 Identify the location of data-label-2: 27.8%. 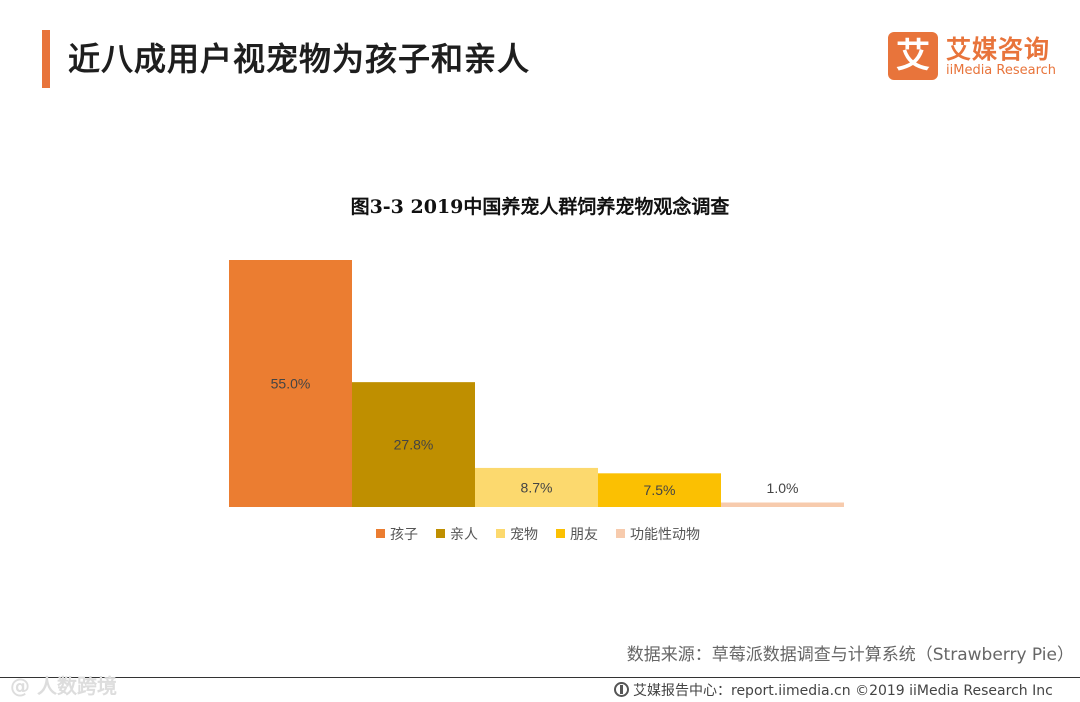
(414, 445).